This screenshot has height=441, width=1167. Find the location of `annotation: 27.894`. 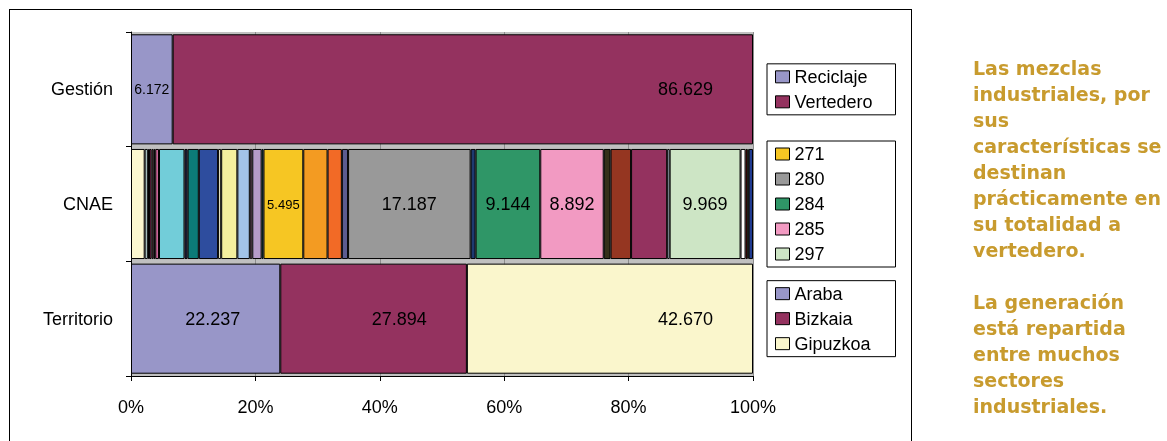

annotation: 27.894 is located at coordinates (399, 318).